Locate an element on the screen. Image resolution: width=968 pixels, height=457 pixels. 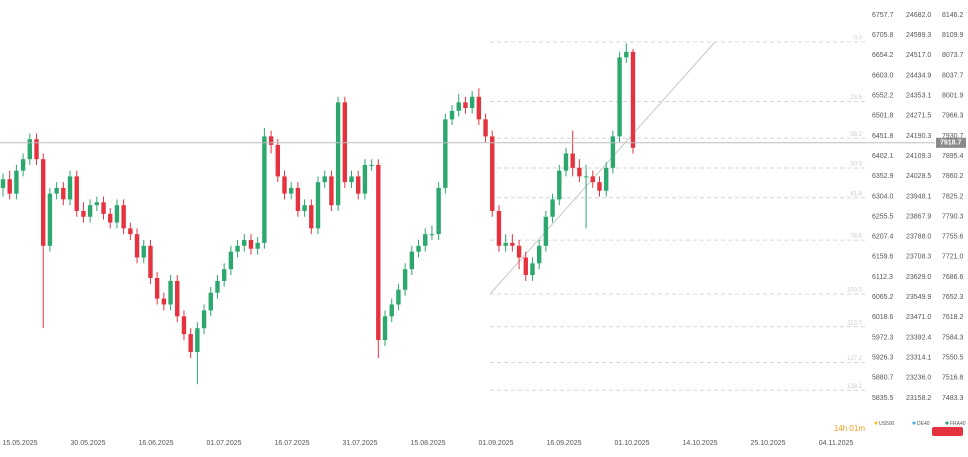
x-tick-label: 15.08.2025 is located at coordinates (427, 443).